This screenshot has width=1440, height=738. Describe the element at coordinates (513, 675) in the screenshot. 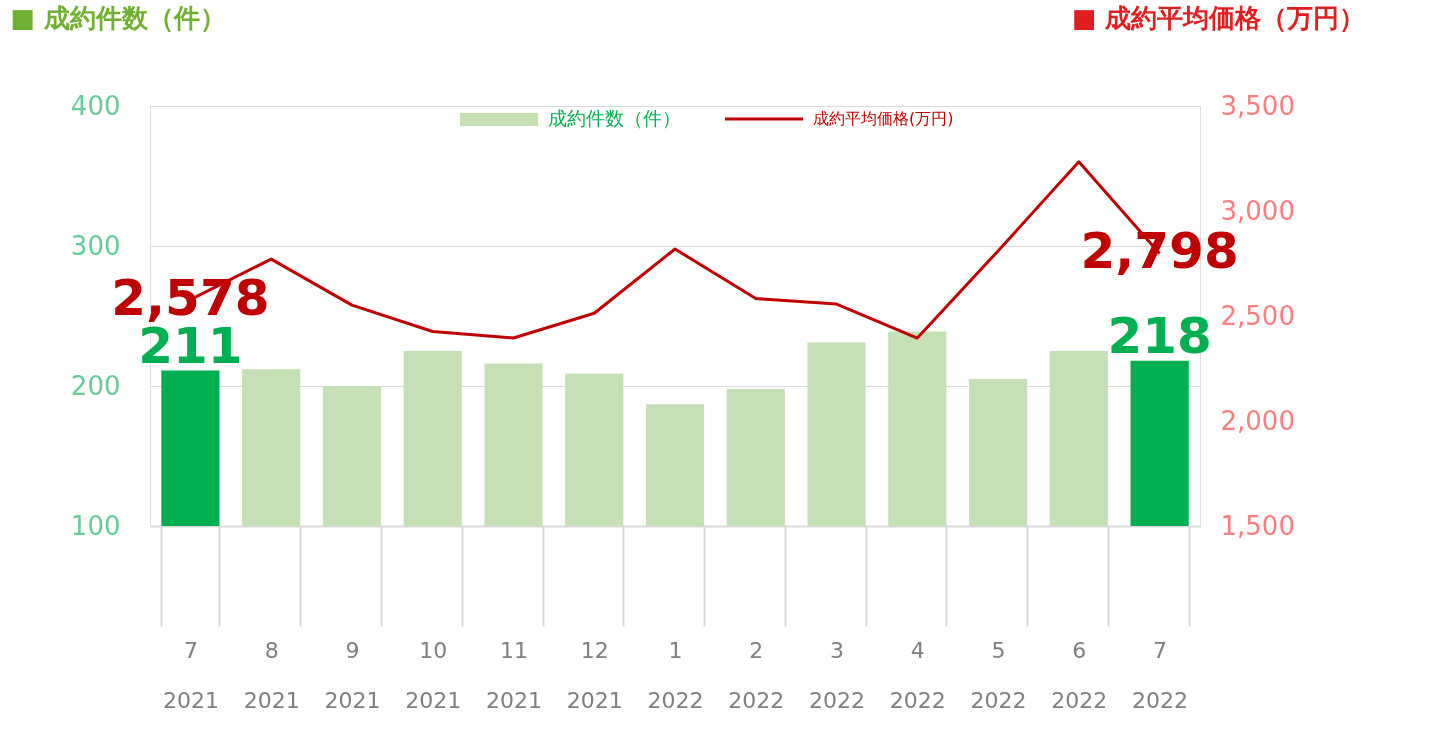

I see `x-tick-label: 11 2021` at that location.